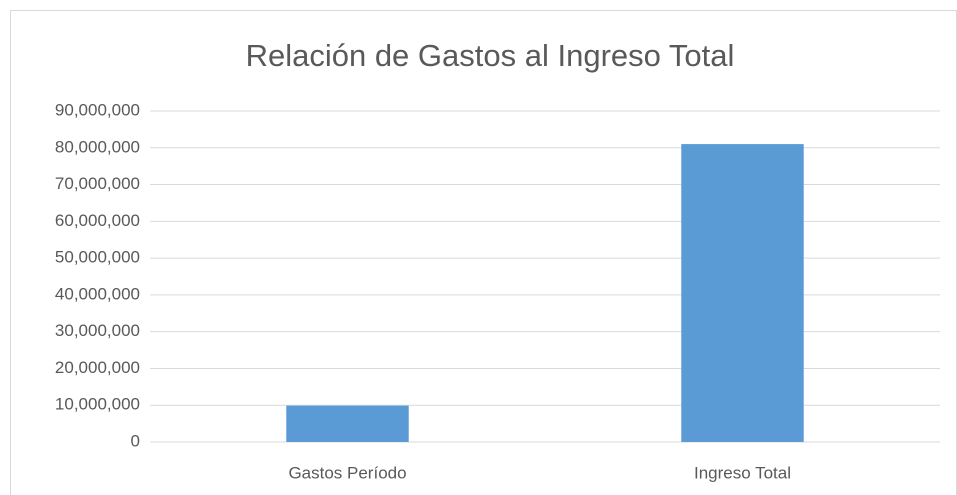 Image resolution: width=957 pixels, height=495 pixels. Describe the element at coordinates (347, 472) in the screenshot. I see `x-tick-label: Gastos Período` at that location.